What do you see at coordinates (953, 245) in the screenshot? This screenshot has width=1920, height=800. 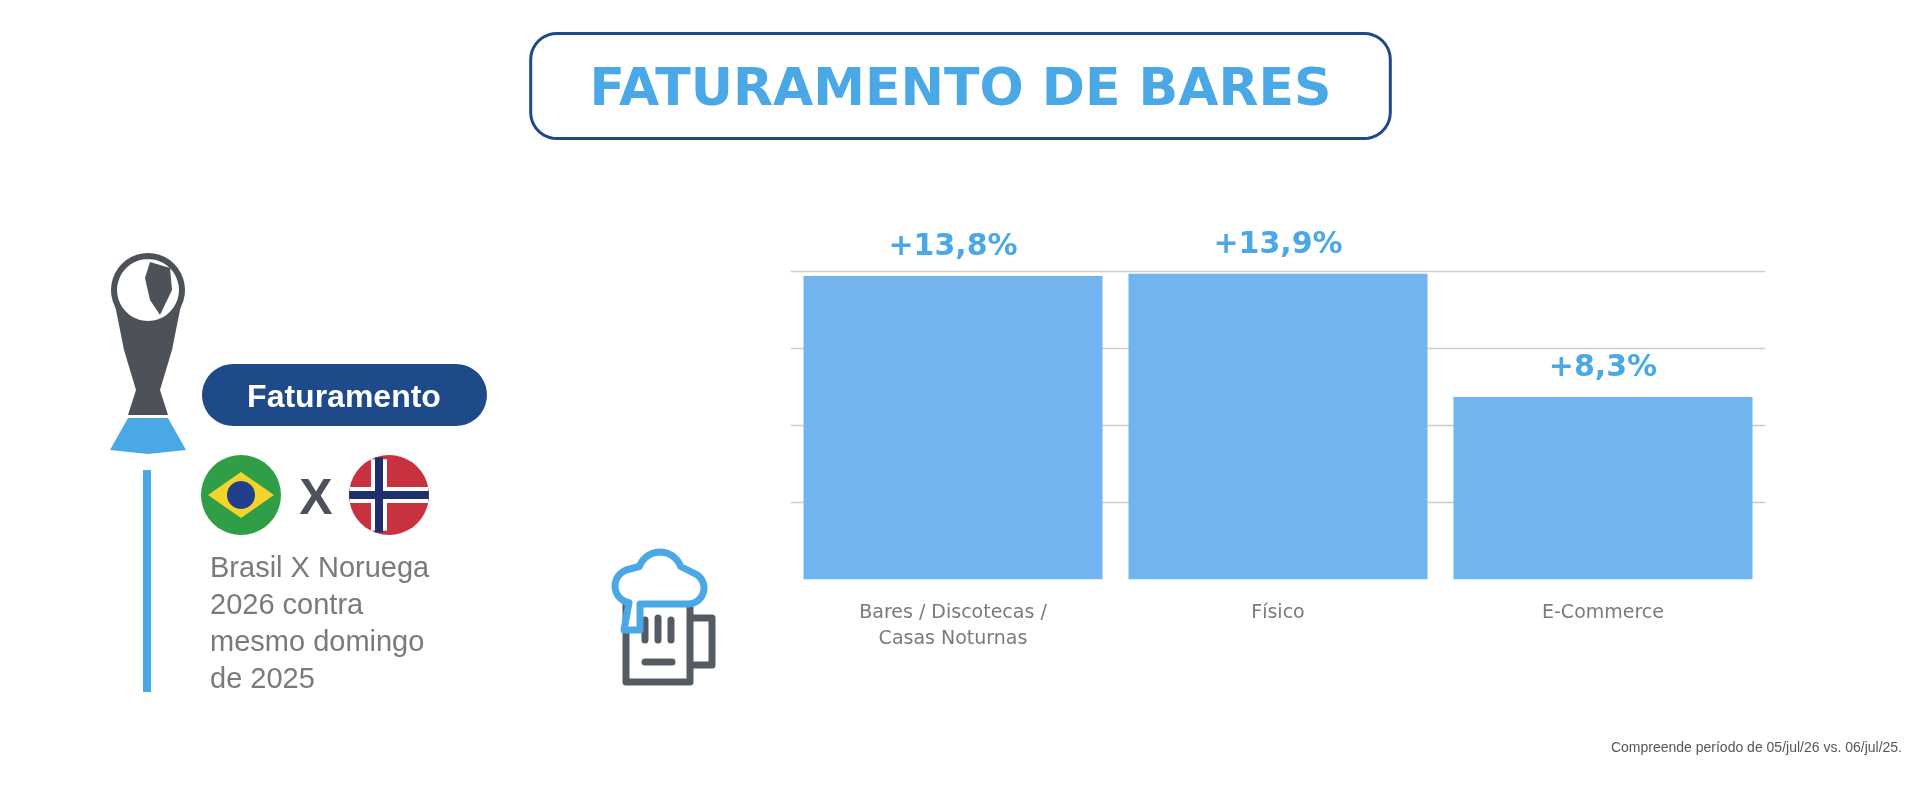 I see `data-label: +13,8%` at bounding box center [953, 245].